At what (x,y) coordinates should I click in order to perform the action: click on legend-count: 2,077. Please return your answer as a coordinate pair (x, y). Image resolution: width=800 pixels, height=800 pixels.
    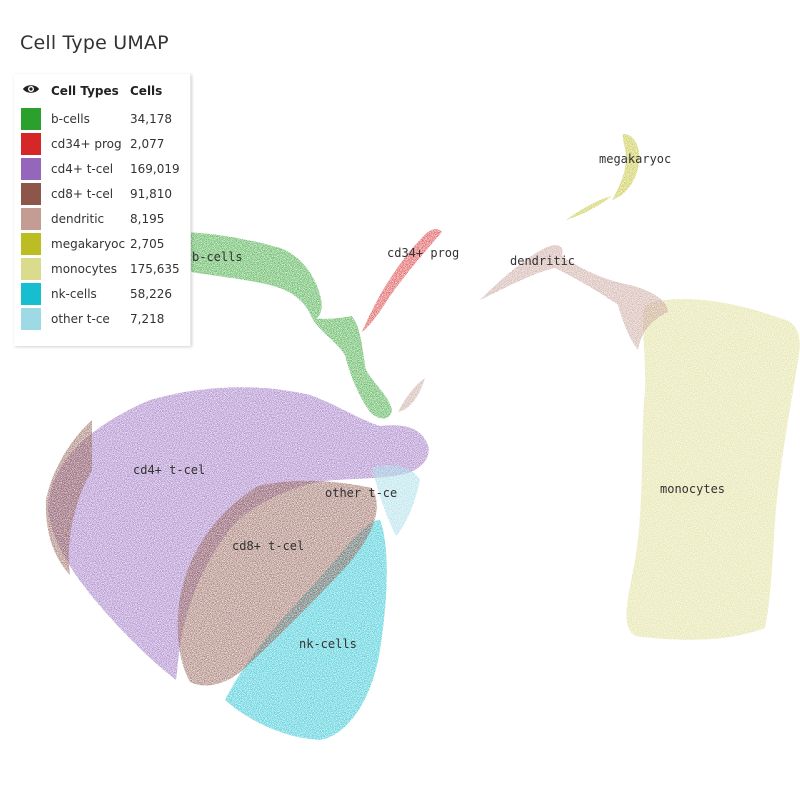
    Looking at the image, I should click on (147, 144).